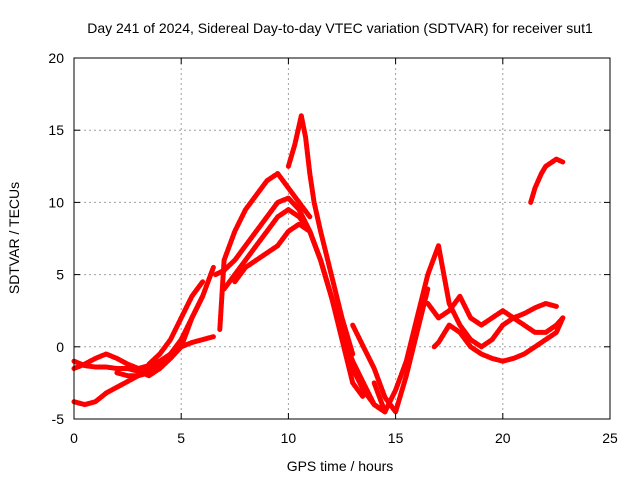 The width and height of the screenshot is (640, 480). What do you see at coordinates (74, 438) in the screenshot?
I see `x-tick-label: 0` at bounding box center [74, 438].